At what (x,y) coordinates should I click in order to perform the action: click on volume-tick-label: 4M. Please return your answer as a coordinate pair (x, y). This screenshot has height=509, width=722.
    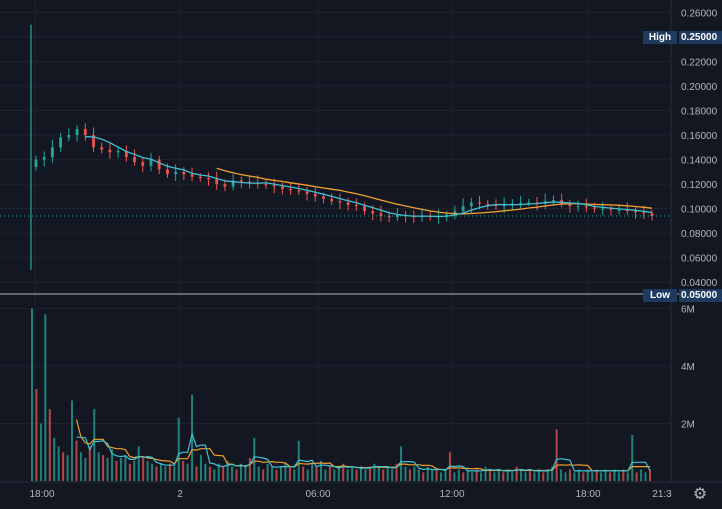
    Looking at the image, I should click on (688, 367).